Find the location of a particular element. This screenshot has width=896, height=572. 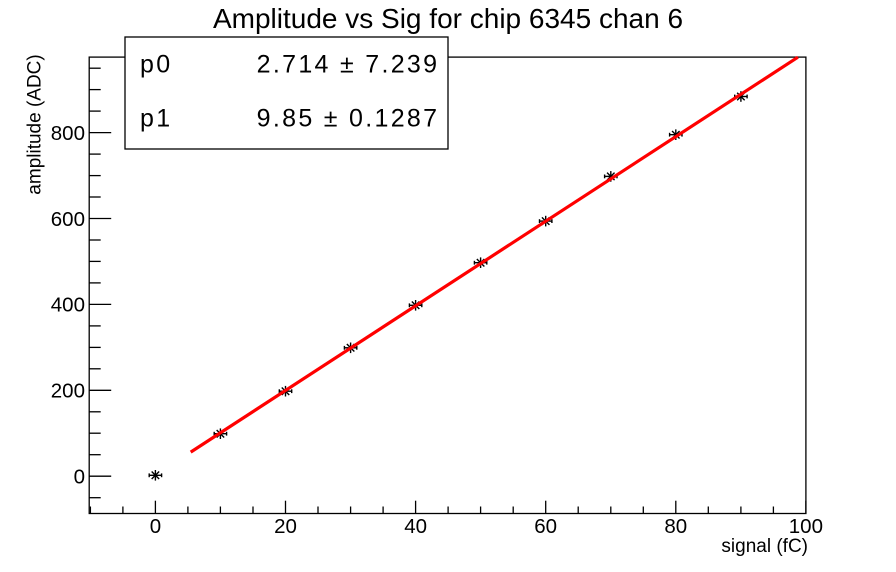

svg-text: 20 is located at coordinates (285, 526).